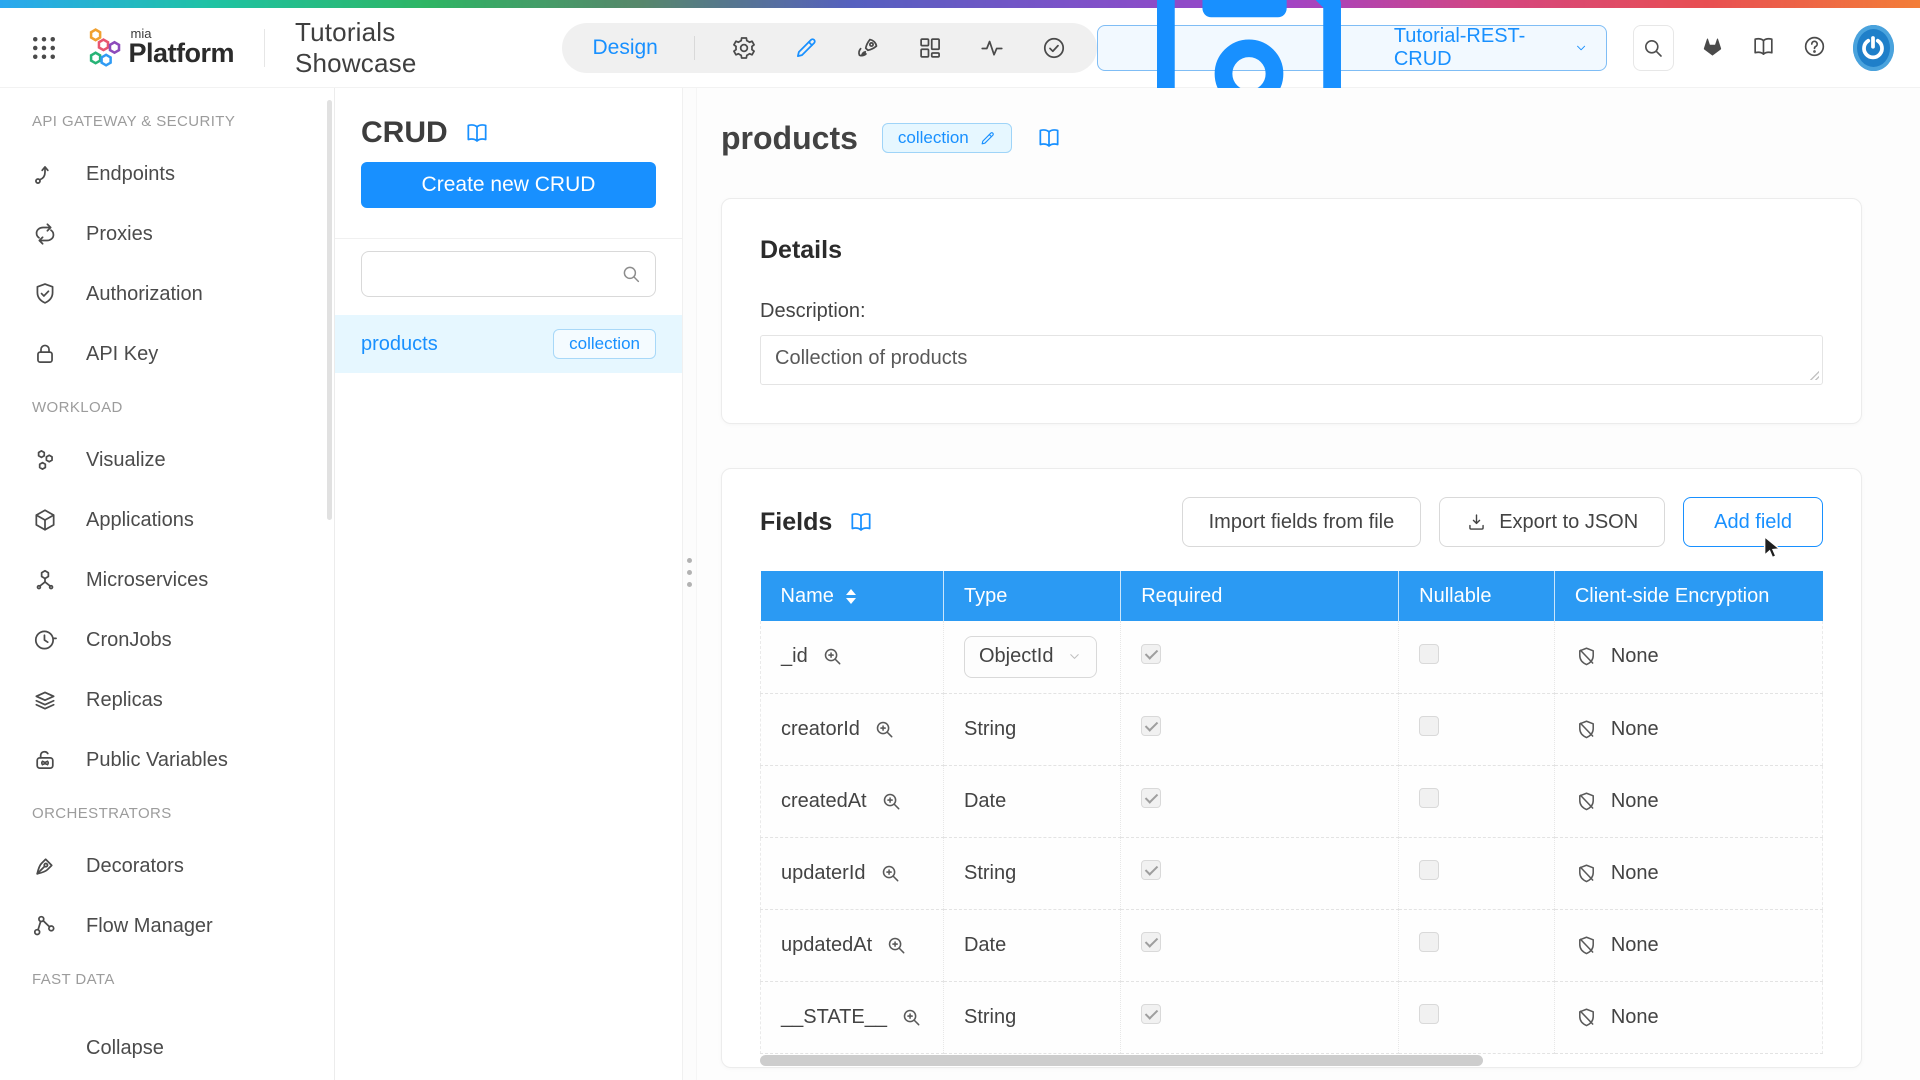 The width and height of the screenshot is (1920, 1080). Describe the element at coordinates (167, 460) in the screenshot. I see `sidebar-item-visualize: Visualize` at that location.